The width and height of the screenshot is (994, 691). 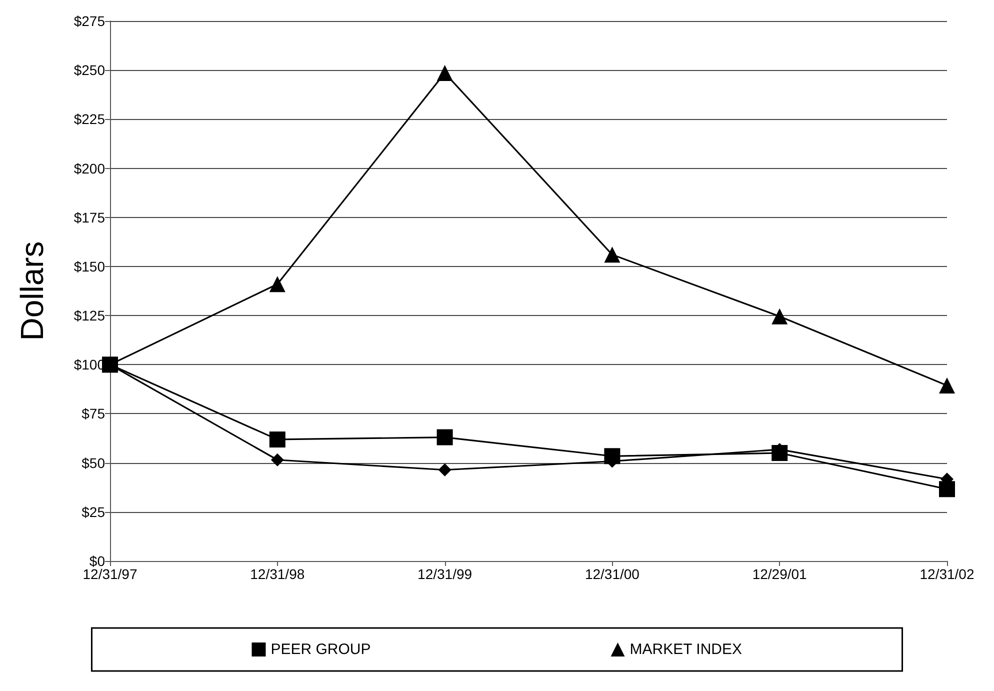 What do you see at coordinates (947, 574) in the screenshot?
I see `x-tick-label: 12/31/02` at bounding box center [947, 574].